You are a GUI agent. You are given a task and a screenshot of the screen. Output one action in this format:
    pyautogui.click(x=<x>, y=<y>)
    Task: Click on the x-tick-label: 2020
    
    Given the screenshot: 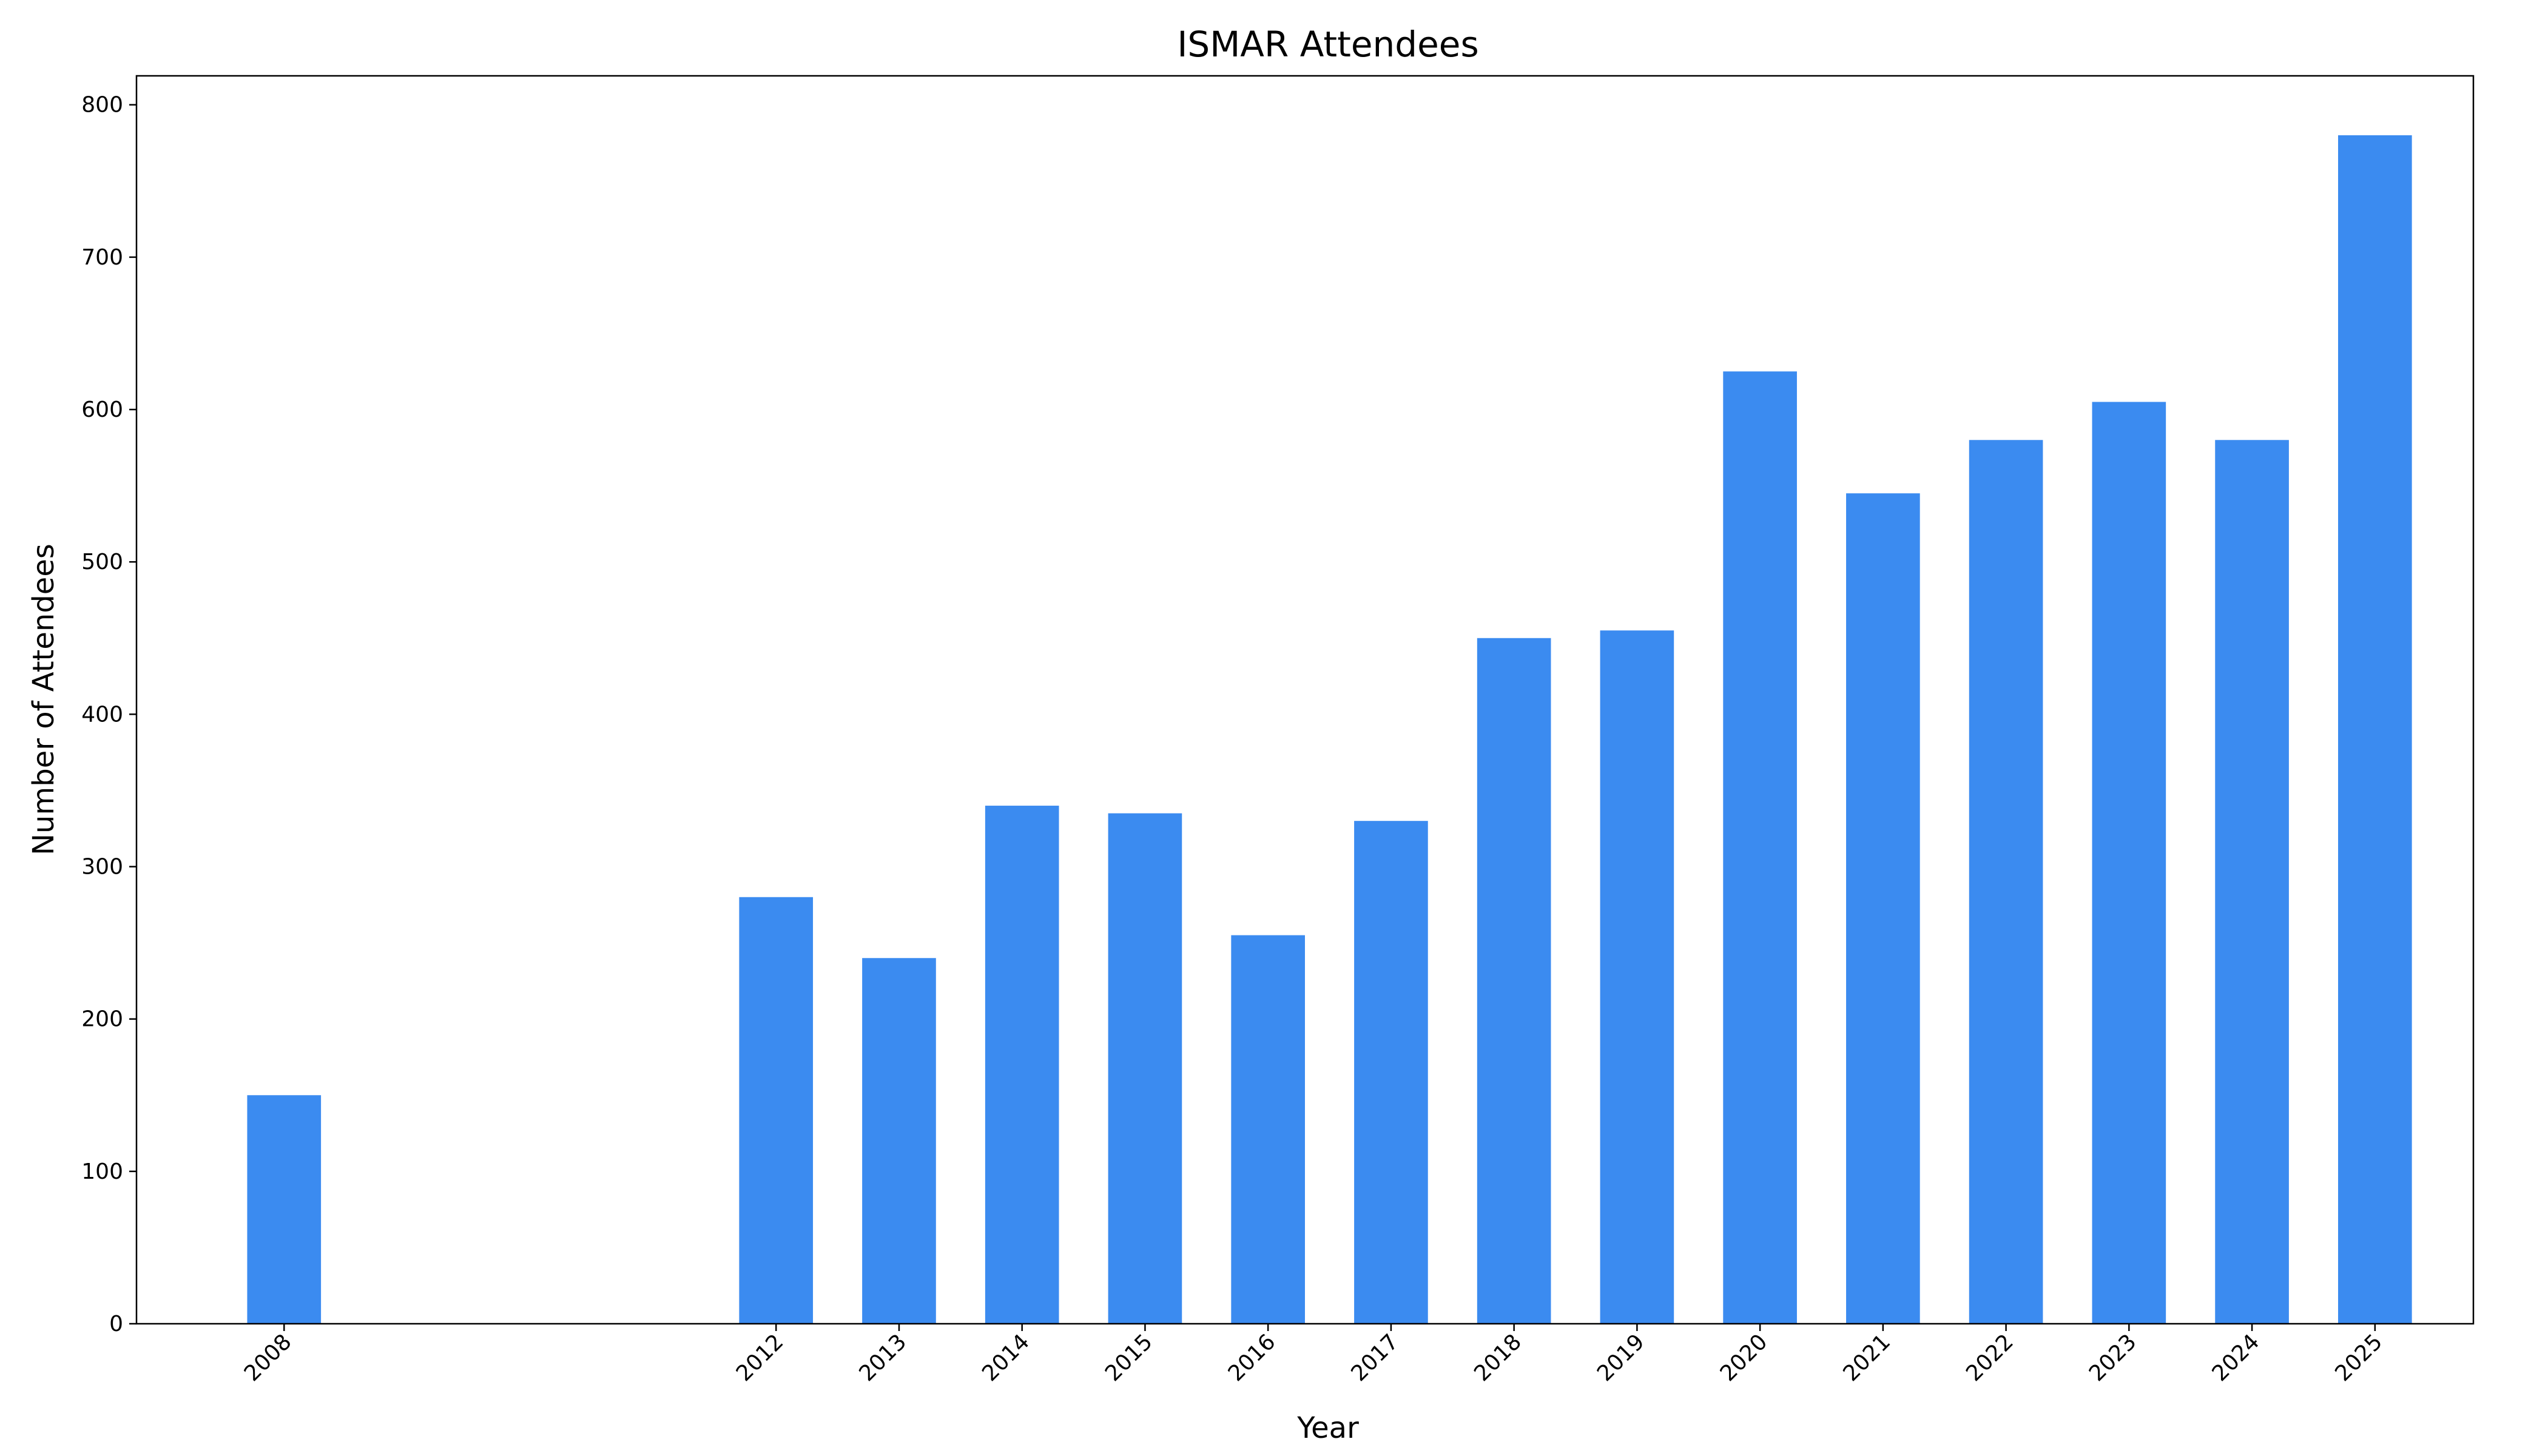 What is the action you would take?
    pyautogui.click(x=1744, y=1357)
    